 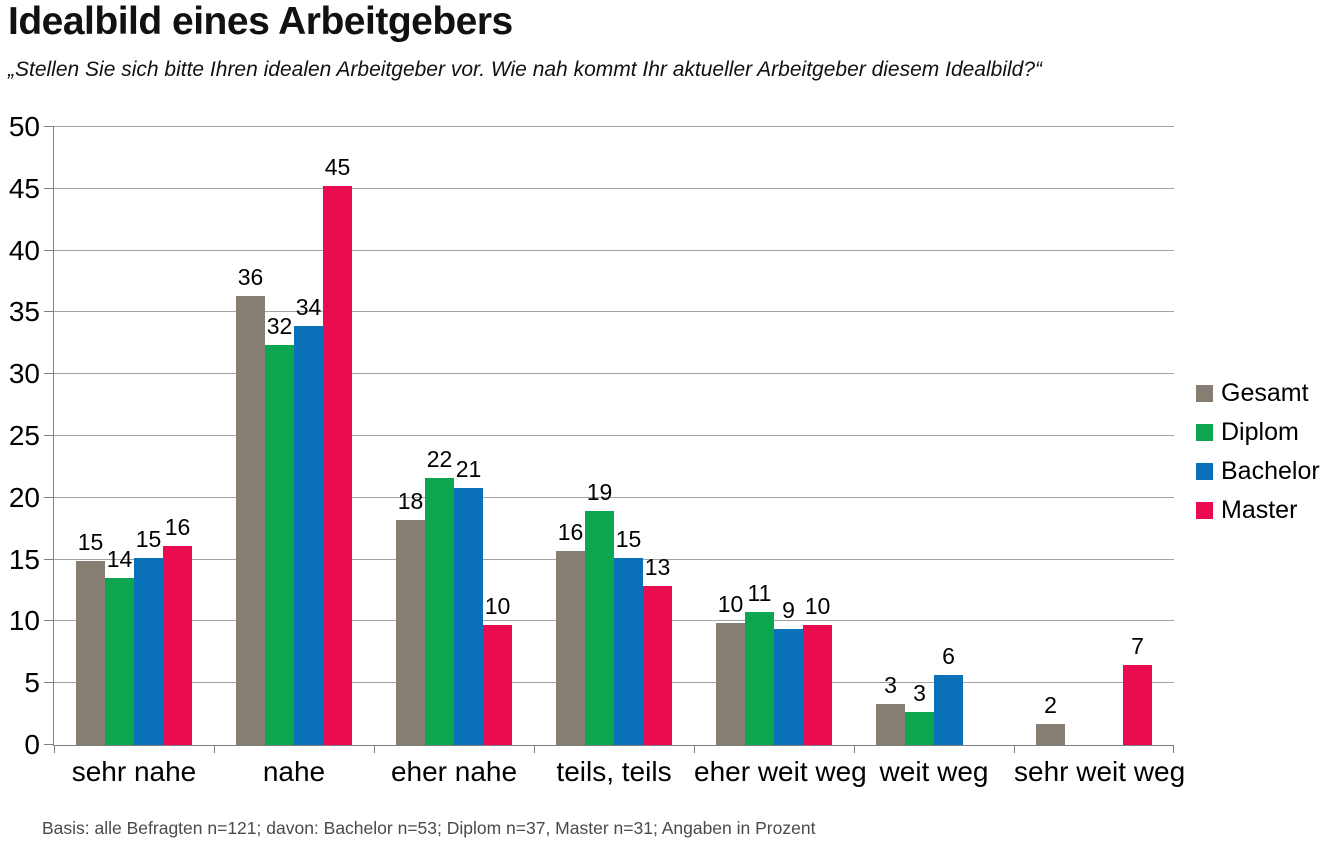 What do you see at coordinates (628, 539) in the screenshot?
I see `value-label-bachelor-4: 15` at bounding box center [628, 539].